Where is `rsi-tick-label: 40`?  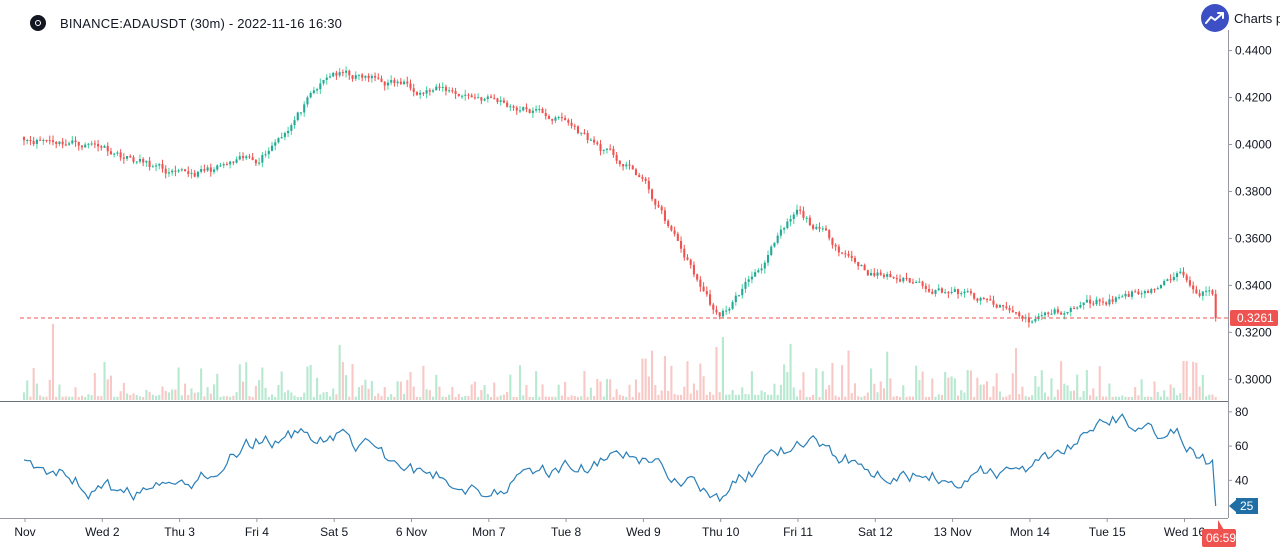 rsi-tick-label: 40 is located at coordinates (1242, 480).